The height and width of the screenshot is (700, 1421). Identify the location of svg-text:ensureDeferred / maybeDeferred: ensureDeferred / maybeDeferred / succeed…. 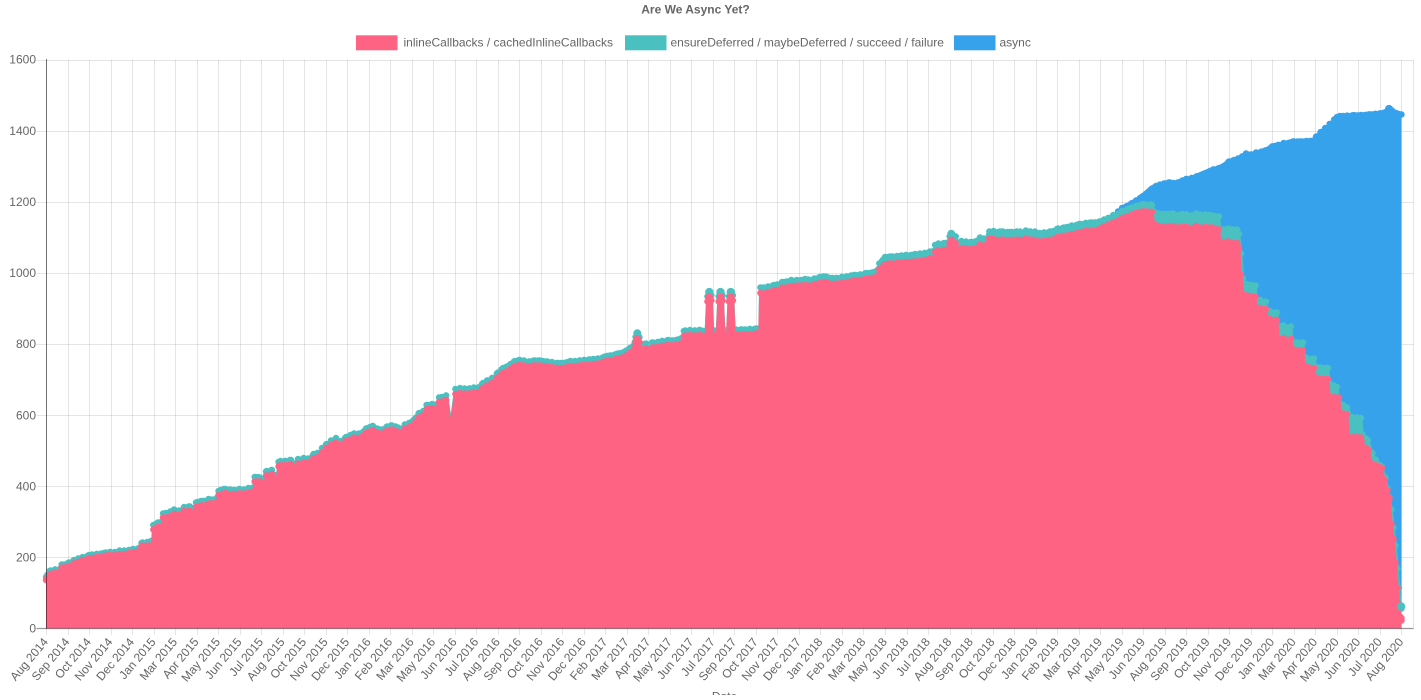
(808, 43).